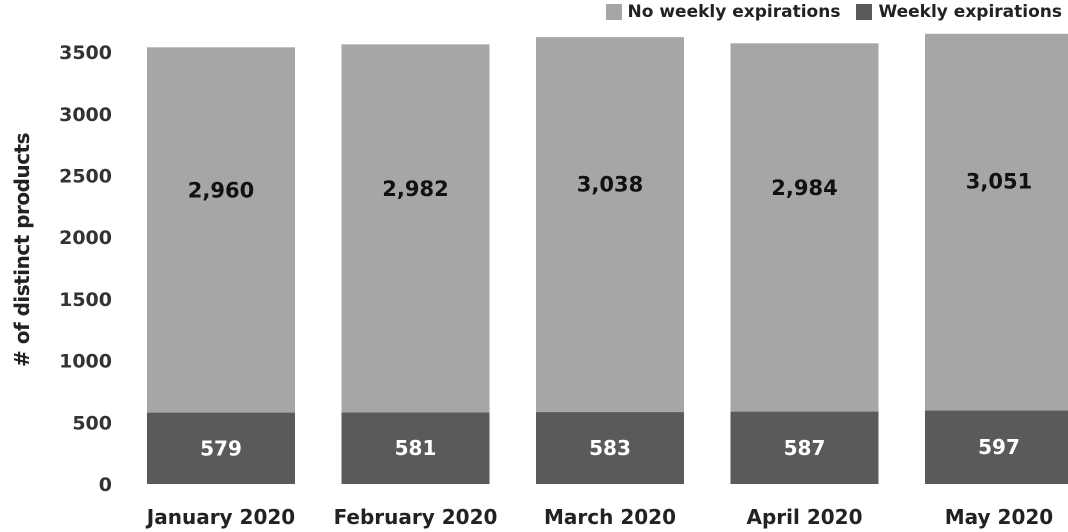 This screenshot has height=532, width=1068. I want to click on data-label-weekly: 583, so click(610, 448).